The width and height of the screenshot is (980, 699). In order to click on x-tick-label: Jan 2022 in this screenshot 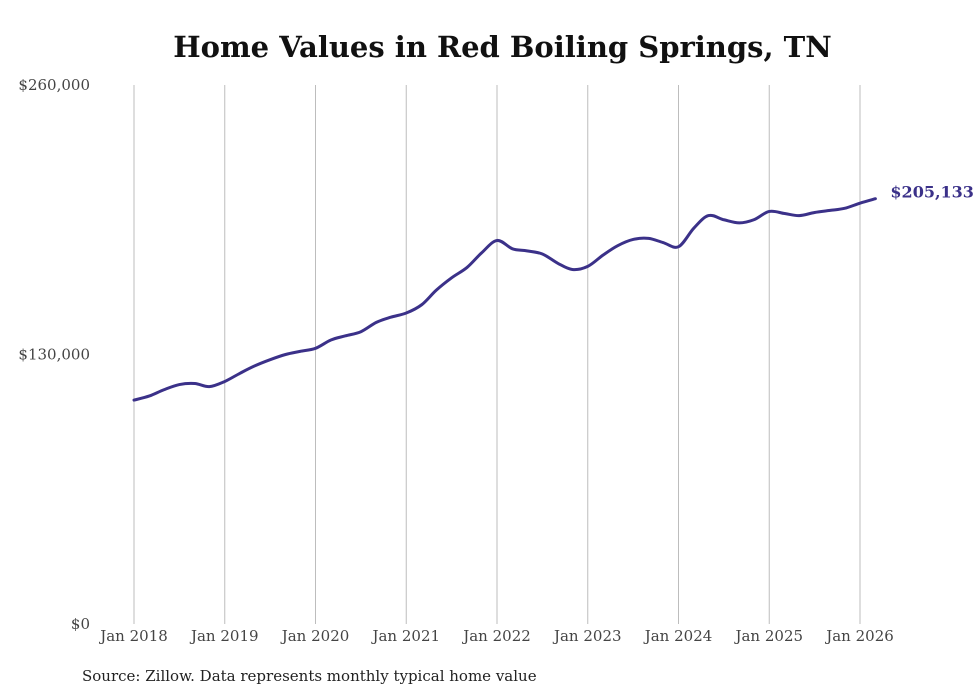, I will do `click(496, 636)`.